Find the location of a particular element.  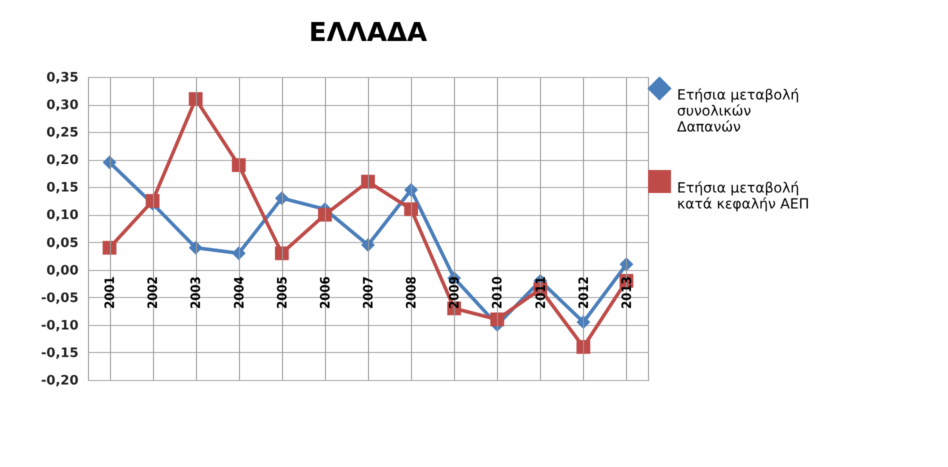

x-tick-label: 2002 is located at coordinates (154, 292).